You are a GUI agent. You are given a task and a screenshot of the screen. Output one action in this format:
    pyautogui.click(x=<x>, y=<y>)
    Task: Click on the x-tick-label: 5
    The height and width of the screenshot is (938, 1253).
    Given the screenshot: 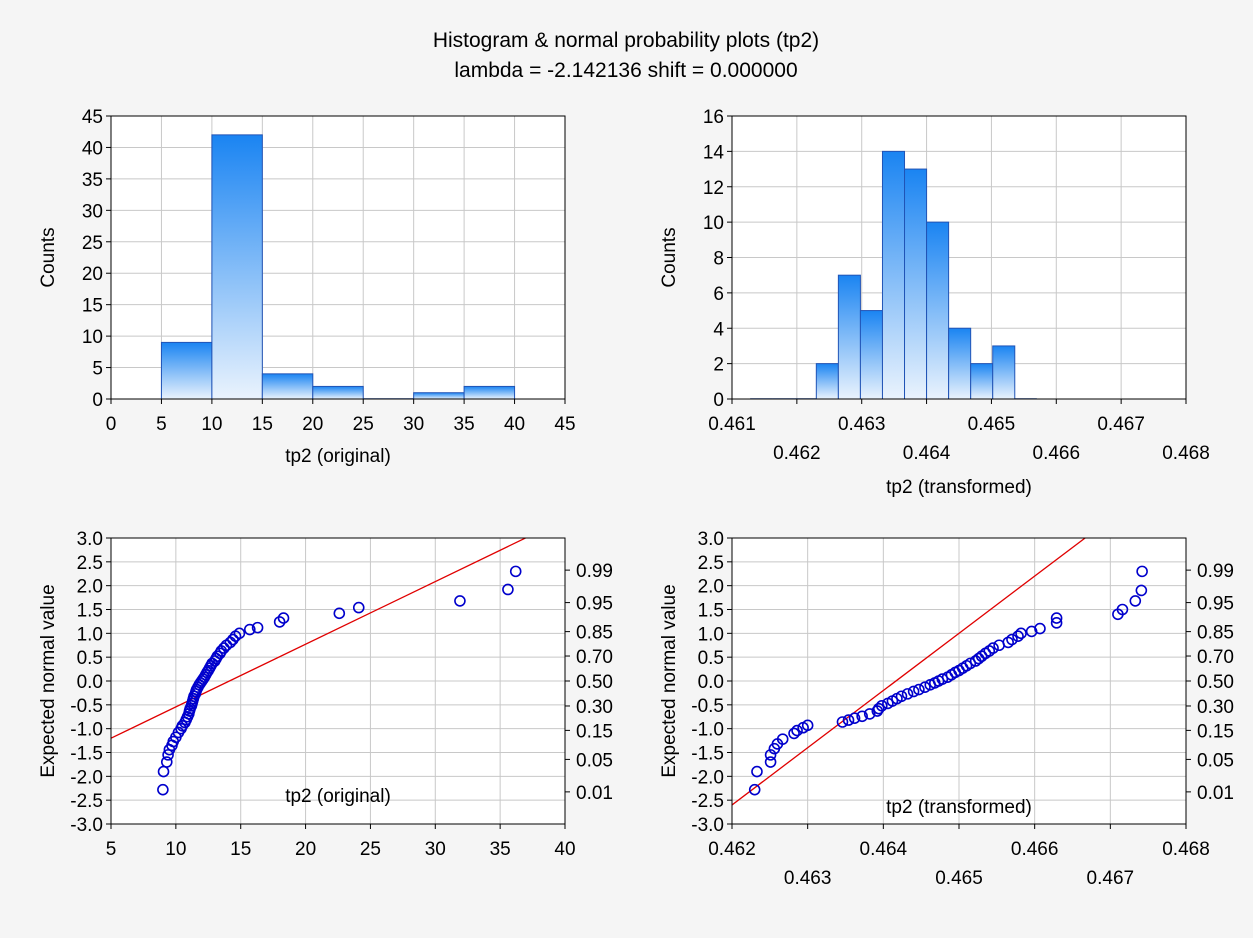 What is the action you would take?
    pyautogui.click(x=161, y=424)
    